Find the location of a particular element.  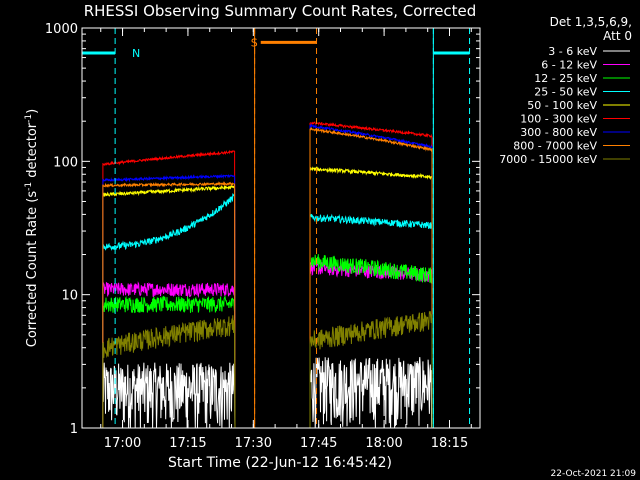

legend-label: 800 - 7000 keV is located at coordinates (555, 146).